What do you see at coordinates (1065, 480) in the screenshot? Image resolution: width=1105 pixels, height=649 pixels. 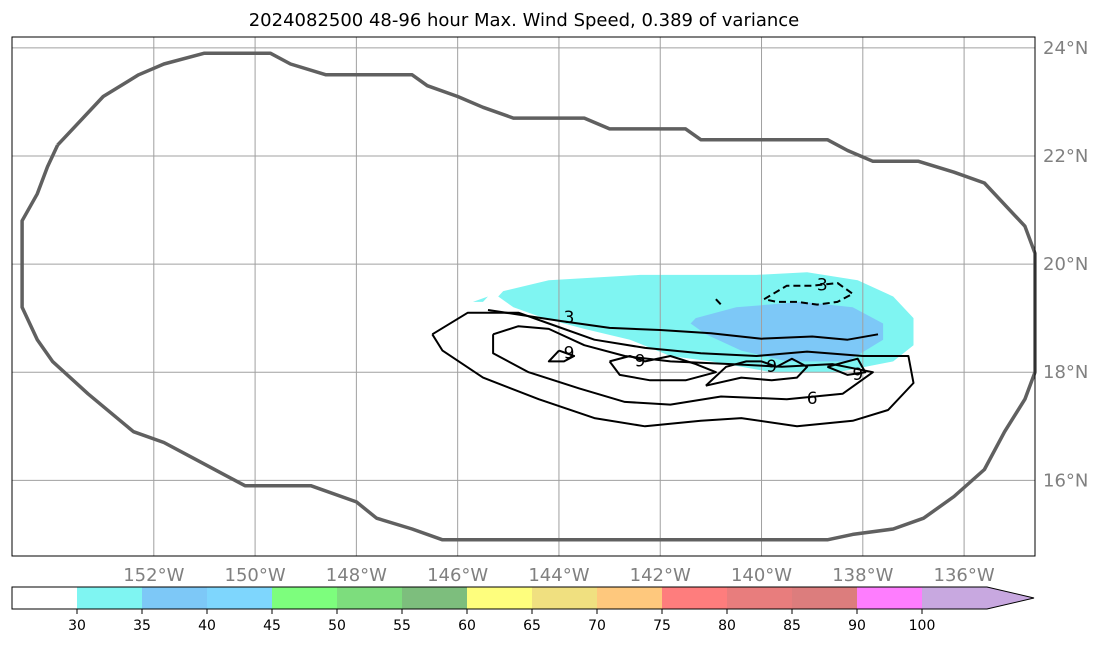 I see `lat-tick-label: 16°N` at bounding box center [1065, 480].